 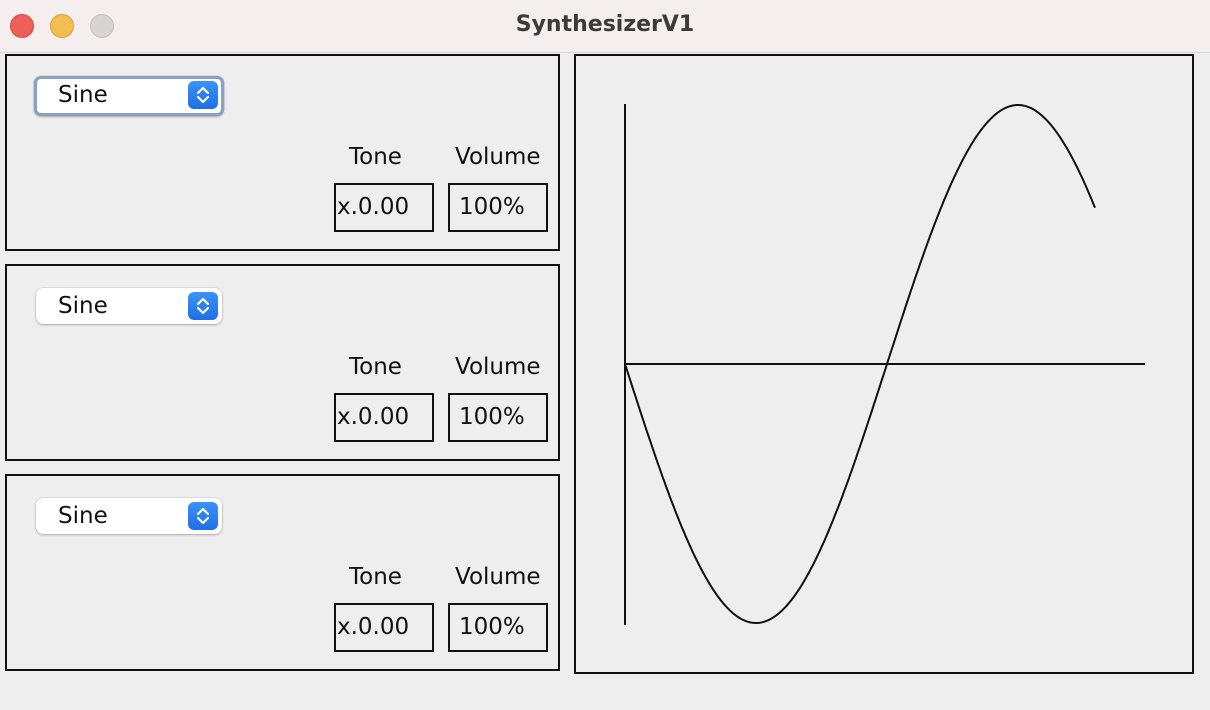 I want to click on oscillator-panel-2: Sine Tone Volume x.0.00 100%, so click(x=282, y=362).